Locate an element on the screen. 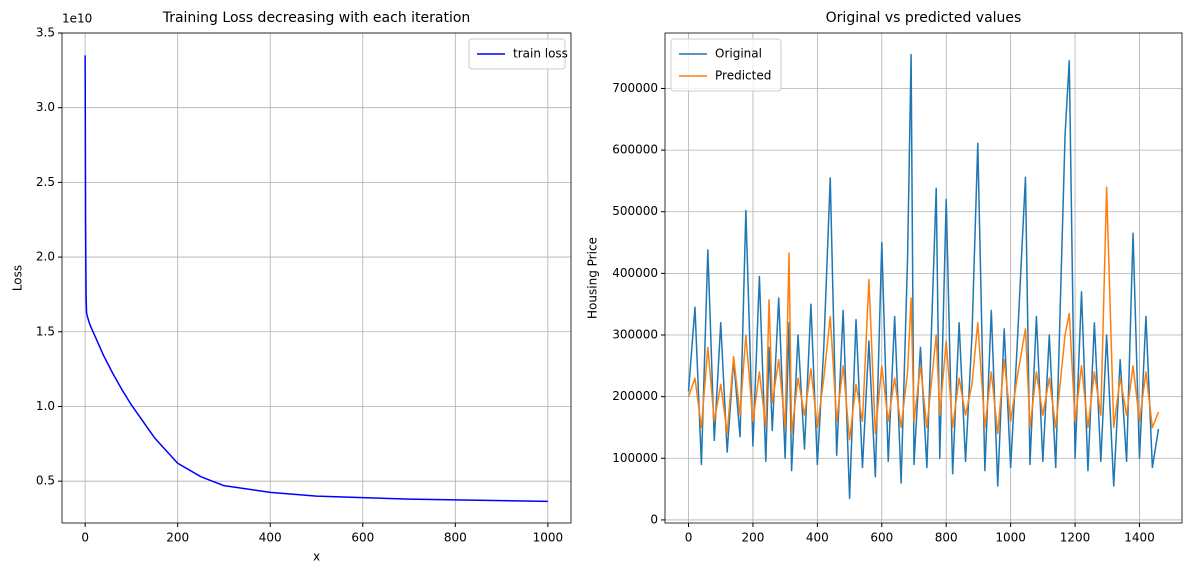  y-tick-label: 100000 is located at coordinates (635, 458).